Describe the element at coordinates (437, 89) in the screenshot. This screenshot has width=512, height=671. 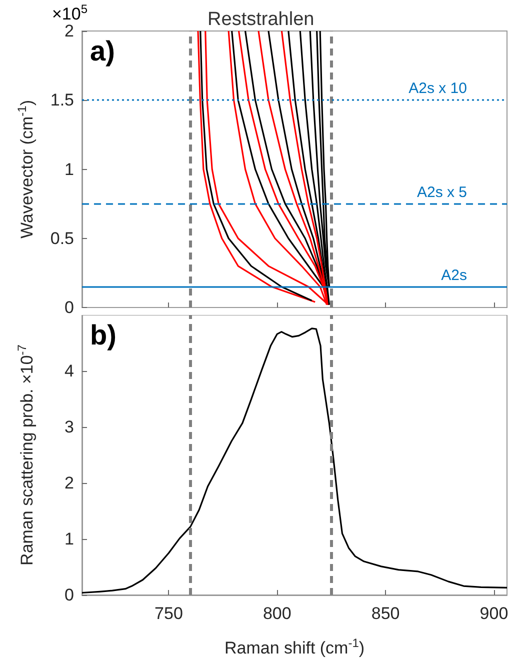
I see `ref-line-label: A2s x 10` at that location.